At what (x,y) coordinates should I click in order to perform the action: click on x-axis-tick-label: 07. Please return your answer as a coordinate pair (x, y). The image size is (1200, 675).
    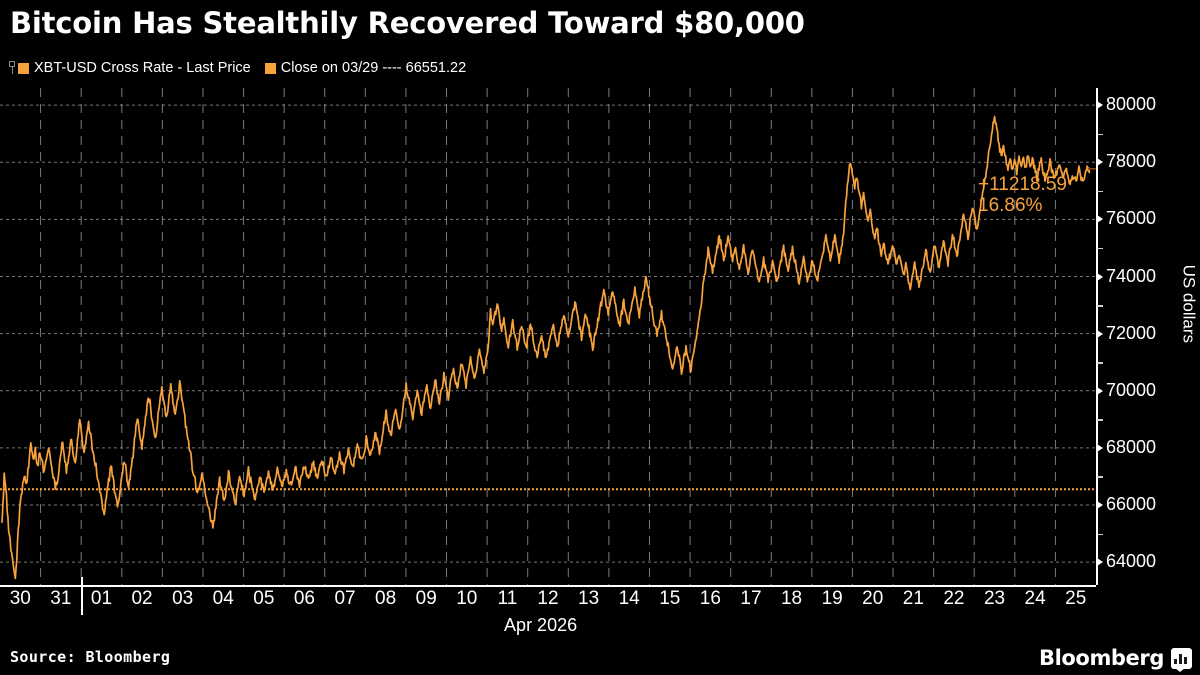
    Looking at the image, I should click on (345, 598).